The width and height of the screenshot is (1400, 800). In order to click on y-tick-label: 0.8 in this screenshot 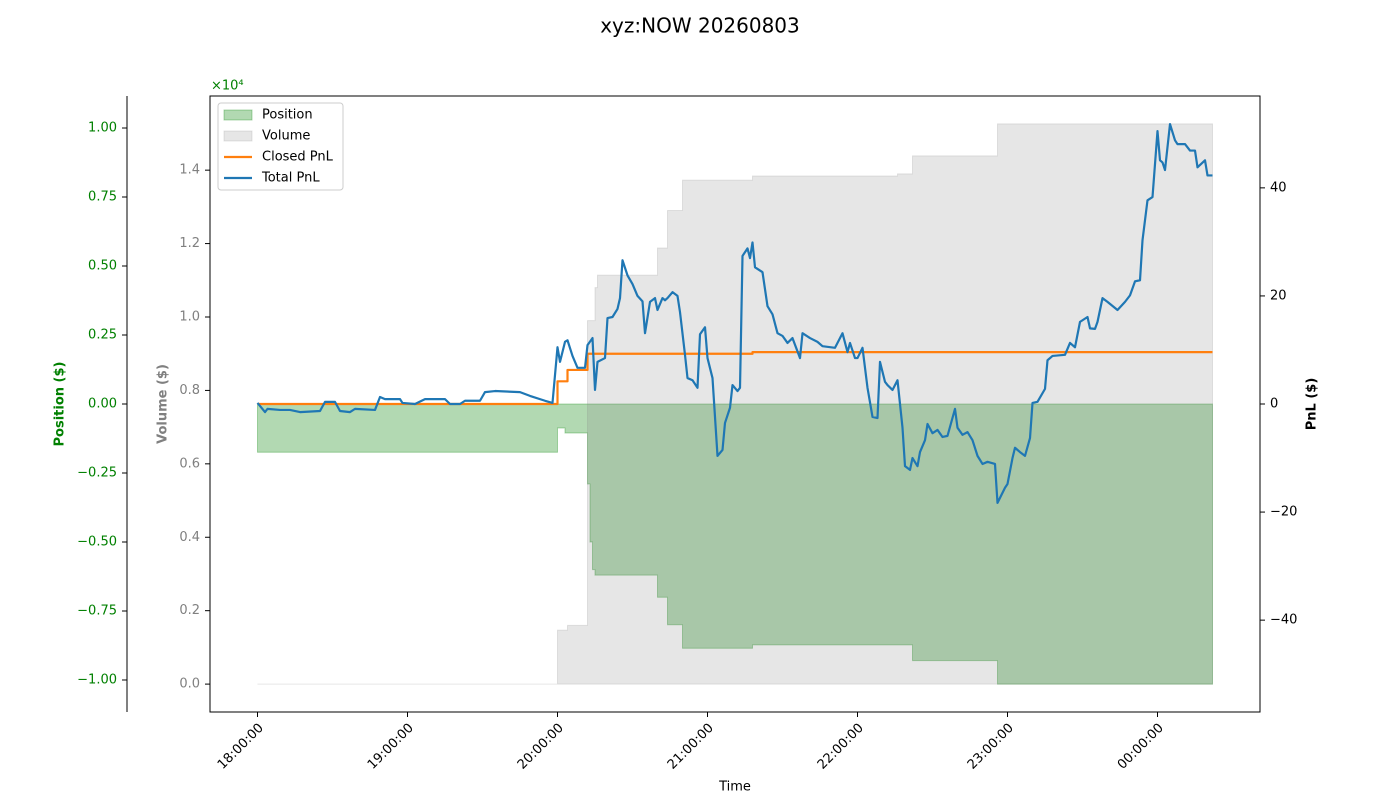, I will do `click(189, 390)`.